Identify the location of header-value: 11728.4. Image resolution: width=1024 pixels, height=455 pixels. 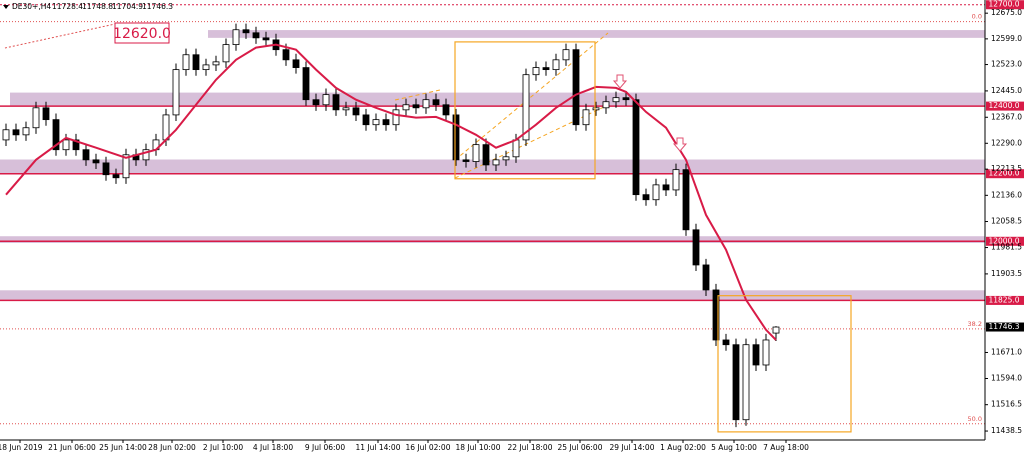
(67, 6).